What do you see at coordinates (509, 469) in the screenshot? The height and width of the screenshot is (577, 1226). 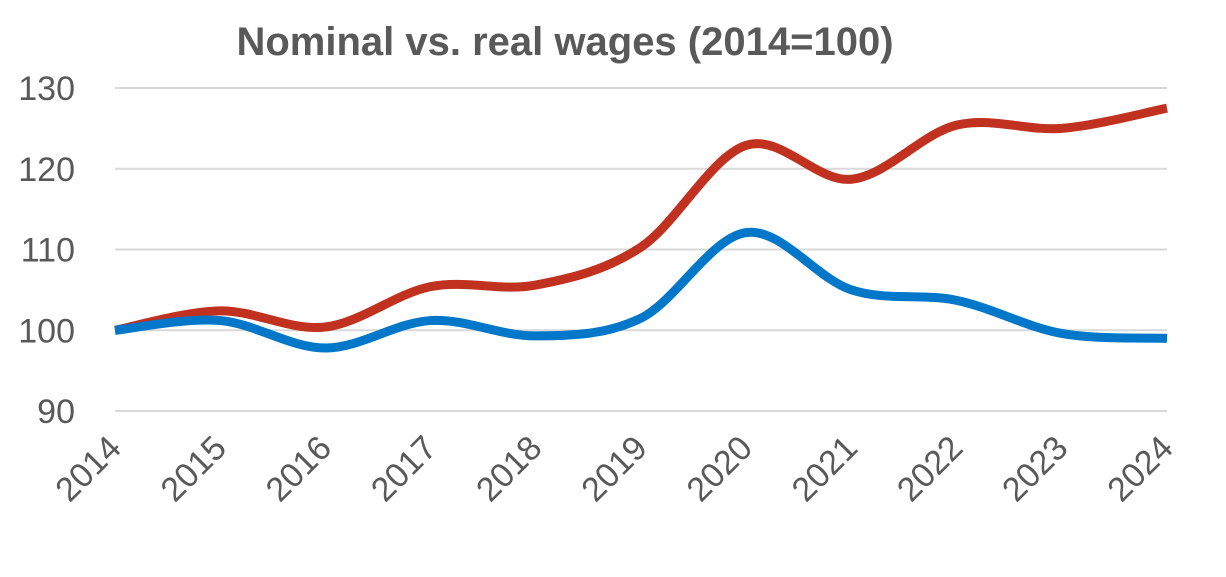 I see `x-tick-label: 2018` at bounding box center [509, 469].